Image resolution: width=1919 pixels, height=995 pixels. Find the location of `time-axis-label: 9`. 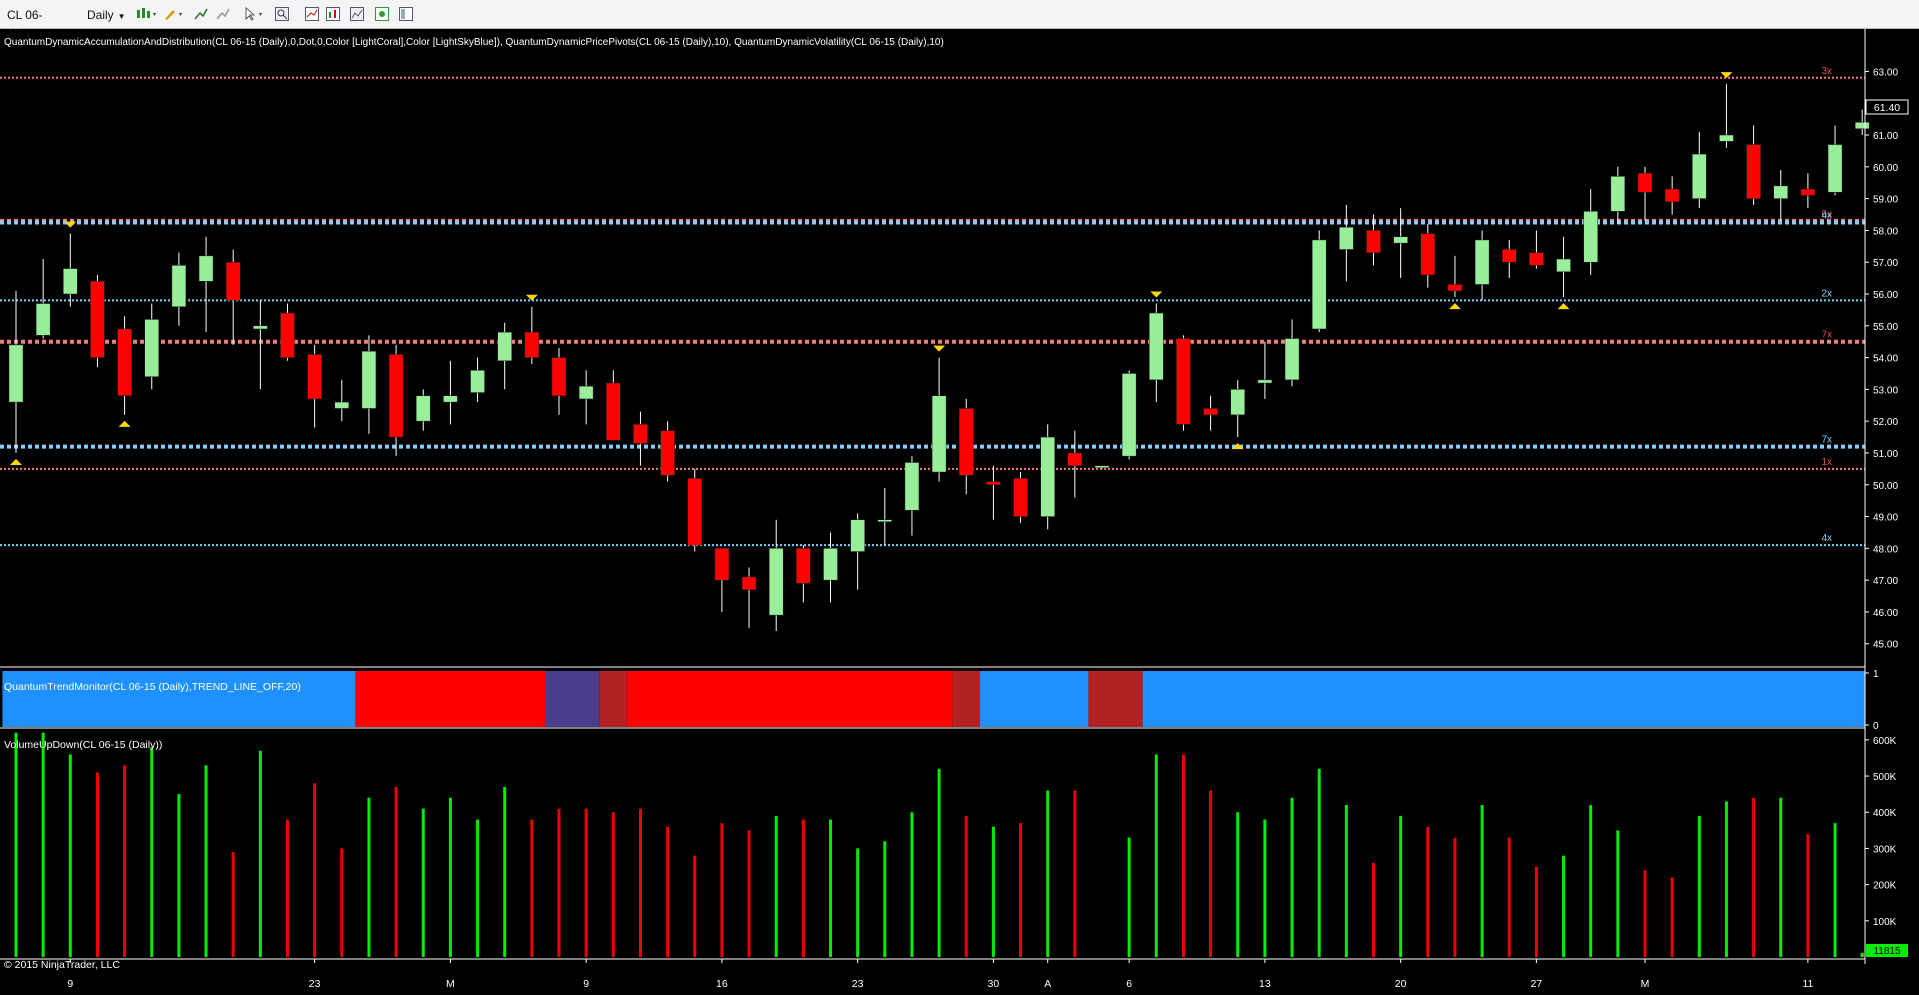

time-axis-label: 9 is located at coordinates (586, 984).